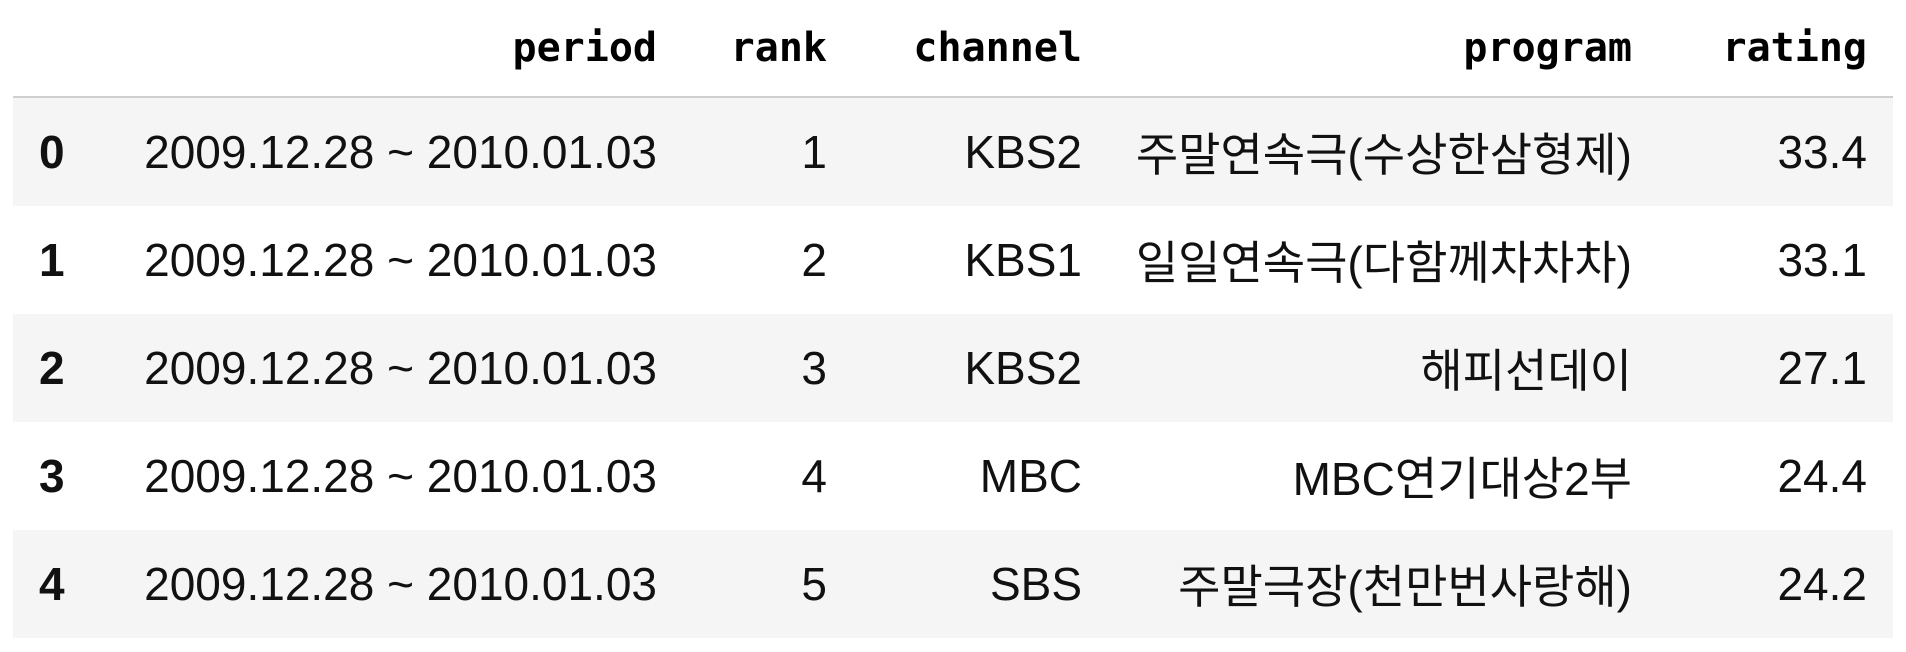  Describe the element at coordinates (1822, 584) in the screenshot. I see `cell-rating: 24.2` at that location.